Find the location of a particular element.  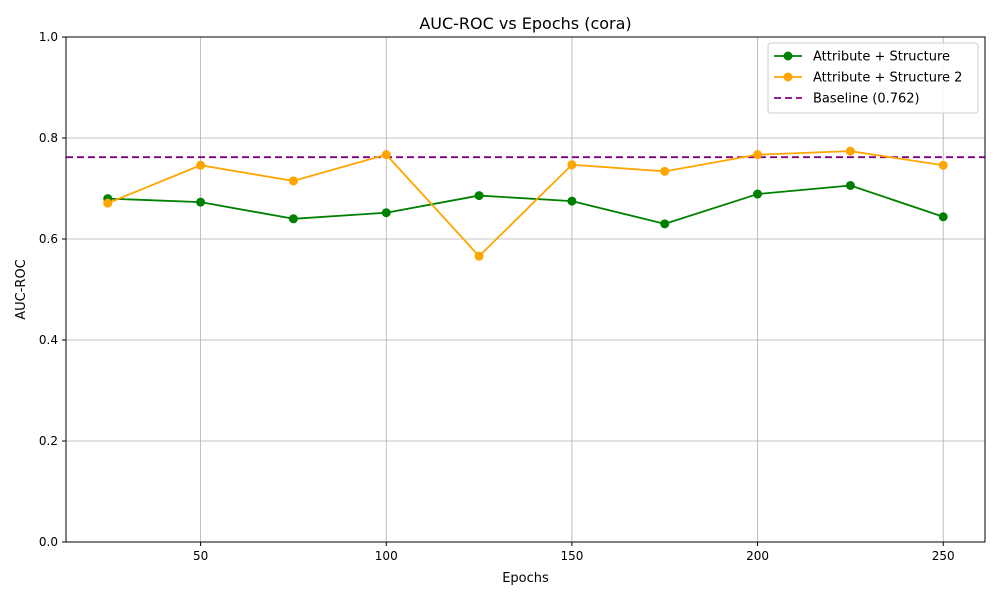

y-tick-label: 1.0 is located at coordinates (48, 37).